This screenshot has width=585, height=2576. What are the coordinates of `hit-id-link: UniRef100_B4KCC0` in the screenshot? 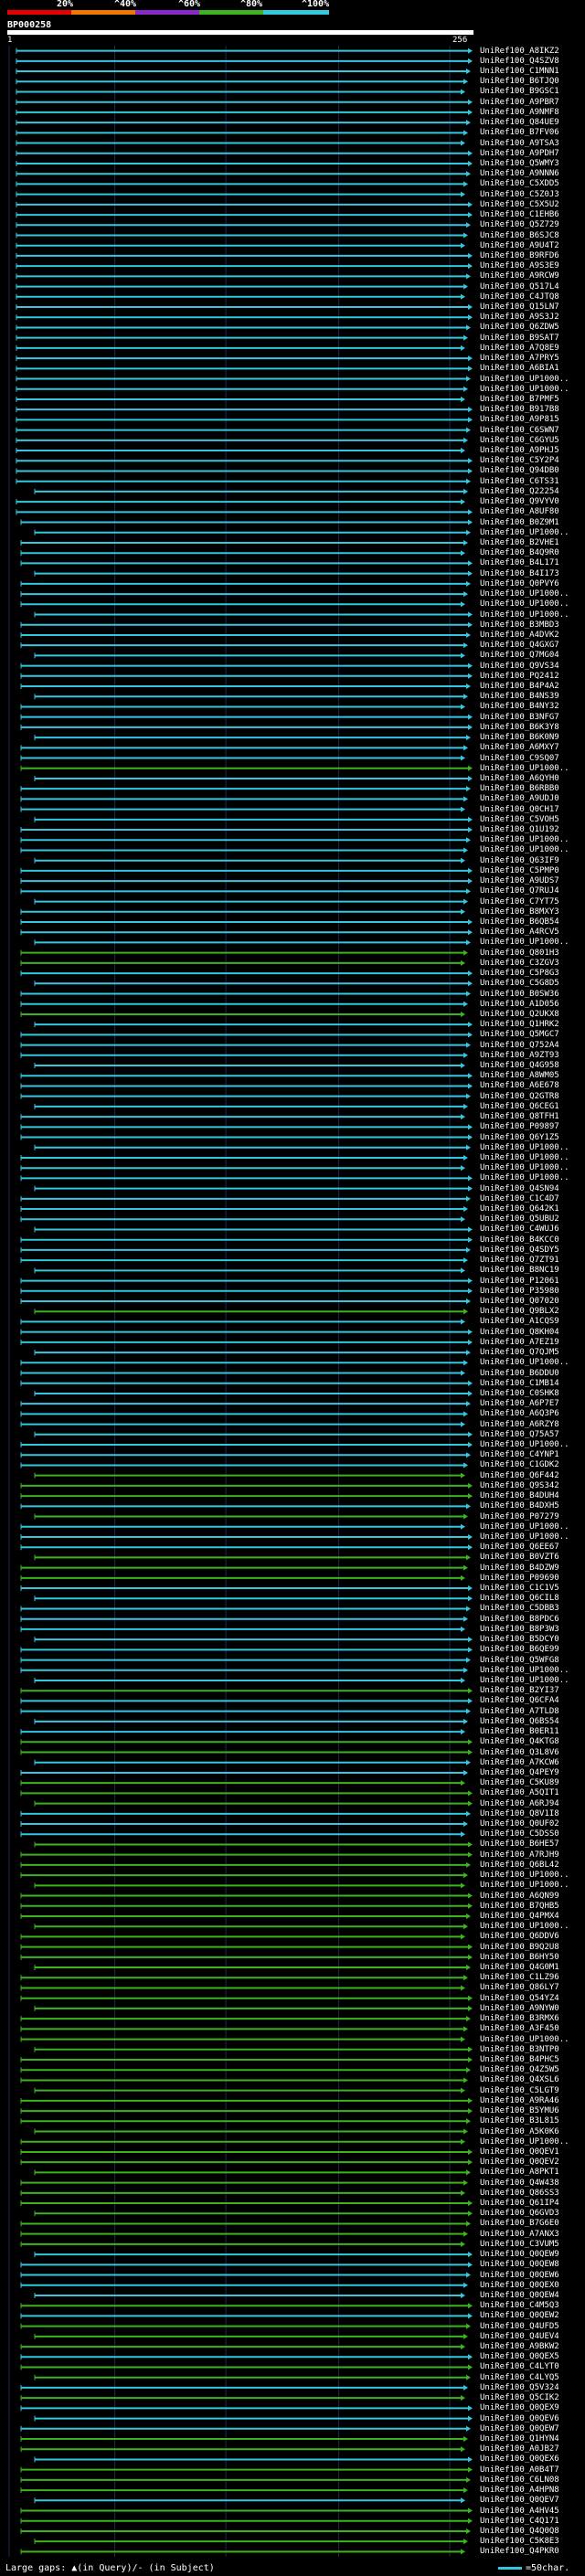 It's located at (519, 1240).